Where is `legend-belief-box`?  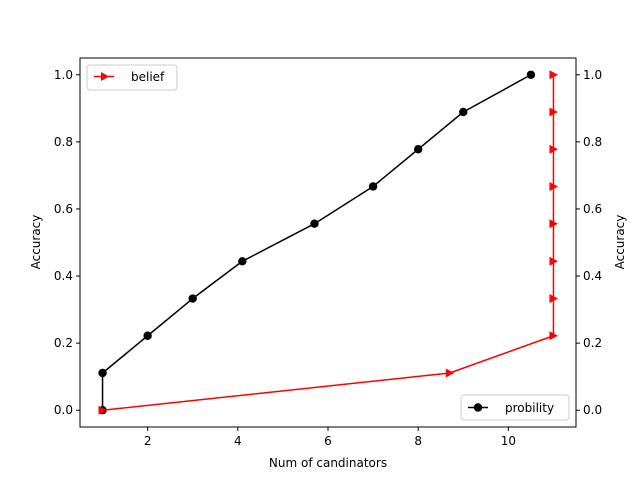 legend-belief-box is located at coordinates (132, 77).